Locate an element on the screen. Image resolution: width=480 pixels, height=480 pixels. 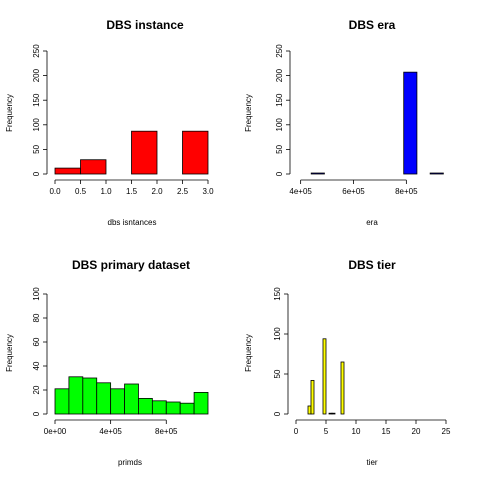
x-tick-label: 1.0 is located at coordinates (106, 191).